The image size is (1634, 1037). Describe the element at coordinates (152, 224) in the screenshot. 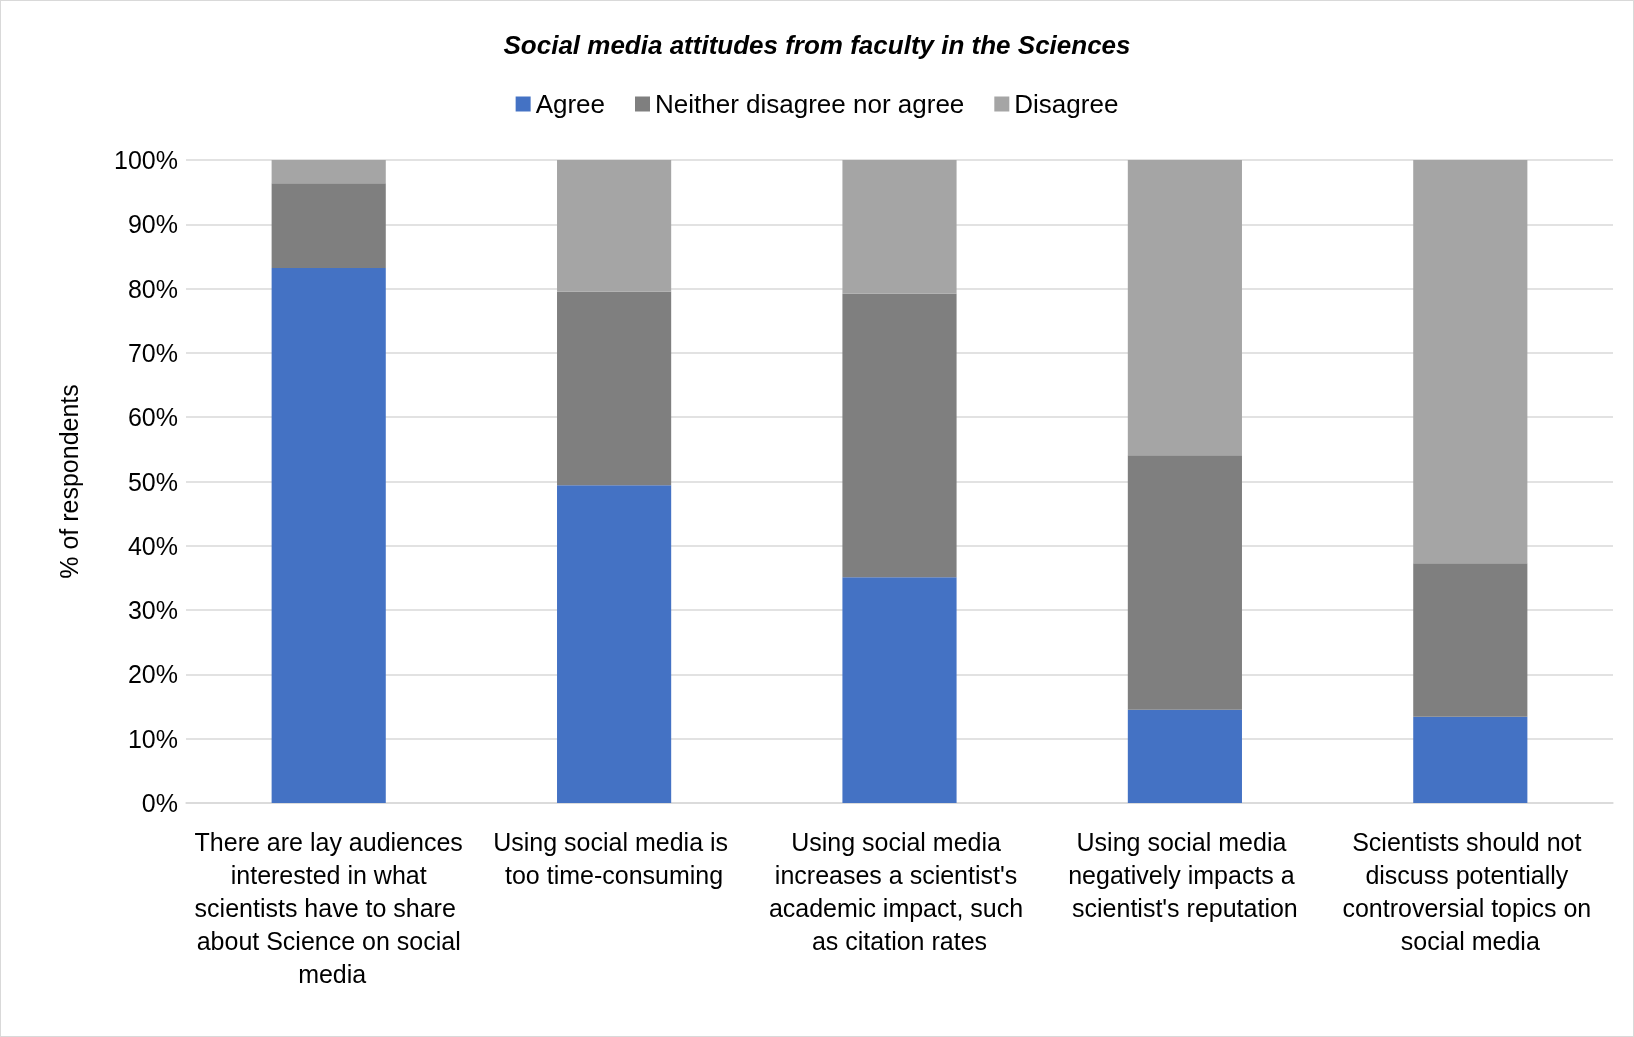

I see `y-tick-label: 90%` at that location.